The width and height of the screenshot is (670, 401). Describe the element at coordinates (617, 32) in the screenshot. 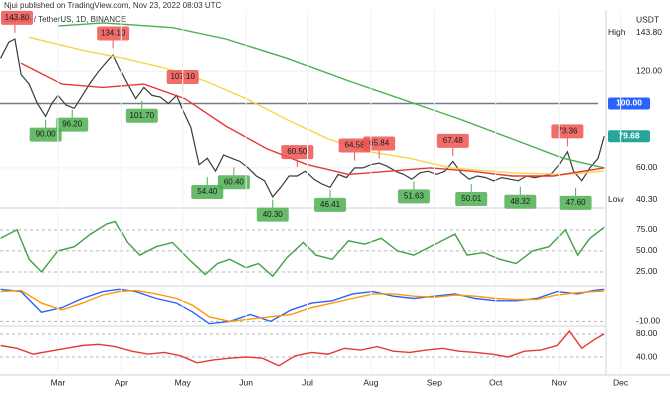

I see `high-caption: High` at that location.